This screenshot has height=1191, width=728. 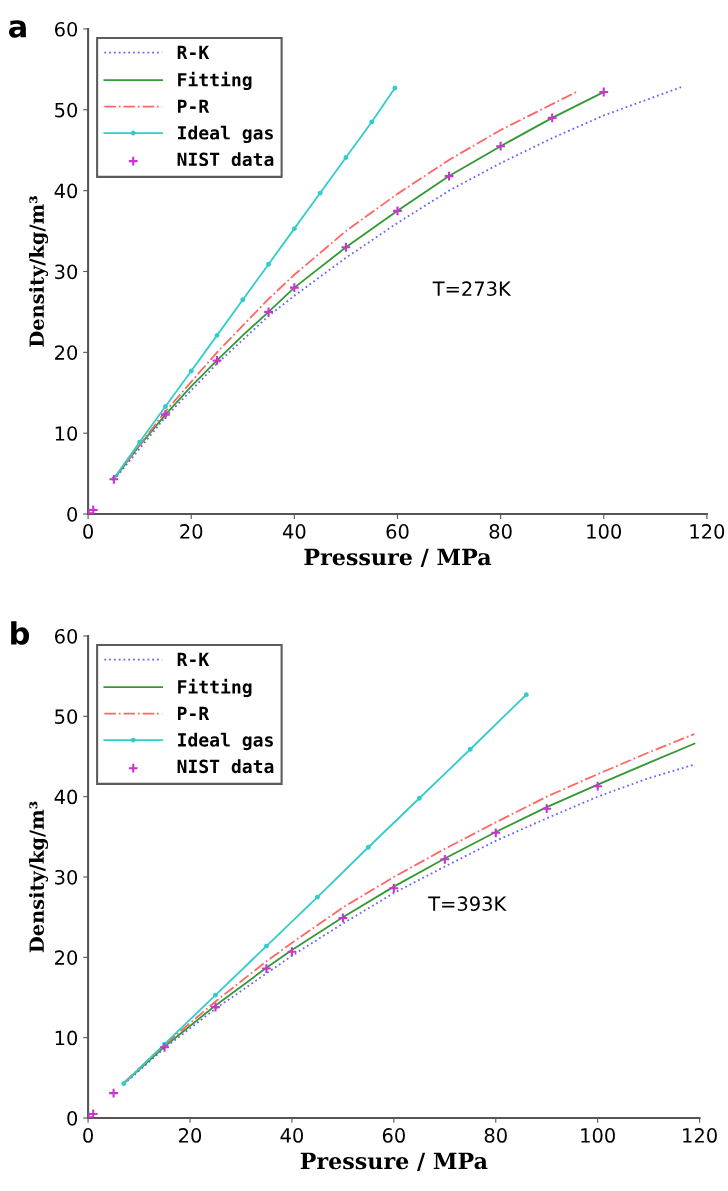 What do you see at coordinates (17, 29) in the screenshot?
I see `text: a` at bounding box center [17, 29].